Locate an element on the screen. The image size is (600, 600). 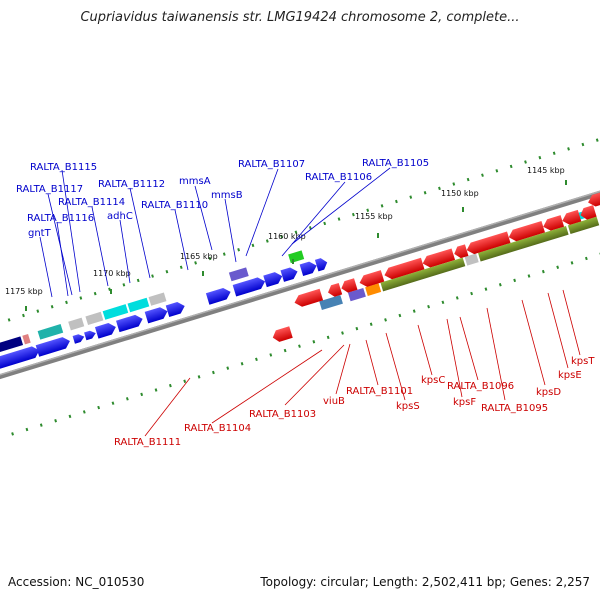
kbp-label: 1160 kbp is located at coordinates (287, 236).